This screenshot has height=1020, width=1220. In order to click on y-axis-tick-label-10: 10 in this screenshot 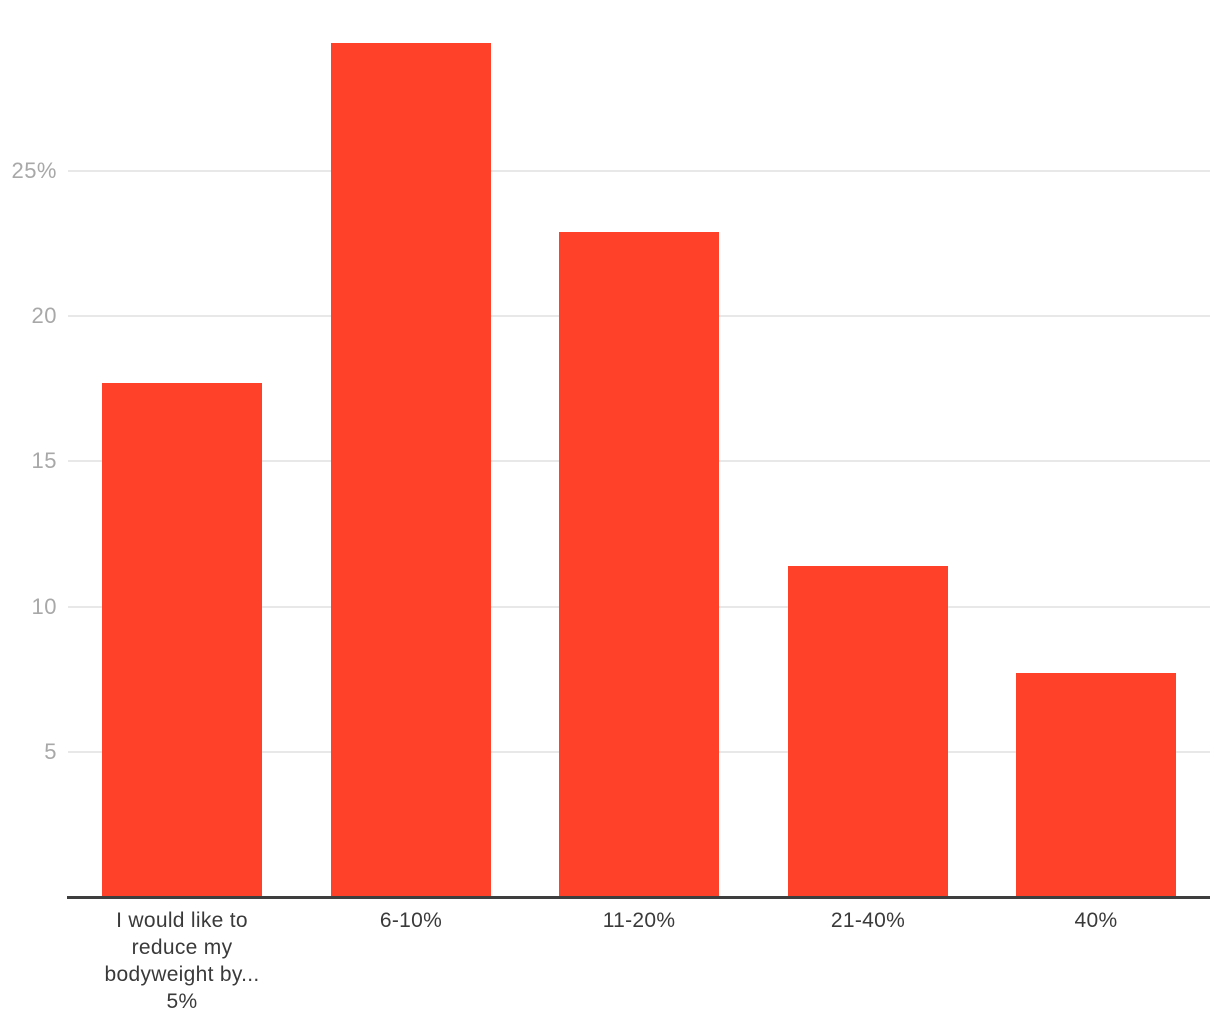, I will do `click(44, 606)`.